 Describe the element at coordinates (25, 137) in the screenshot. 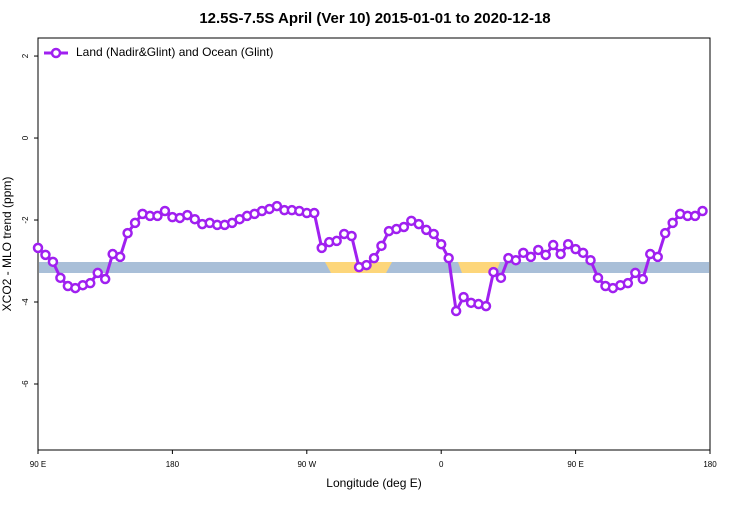

I see `y-tick-label: 0` at that location.